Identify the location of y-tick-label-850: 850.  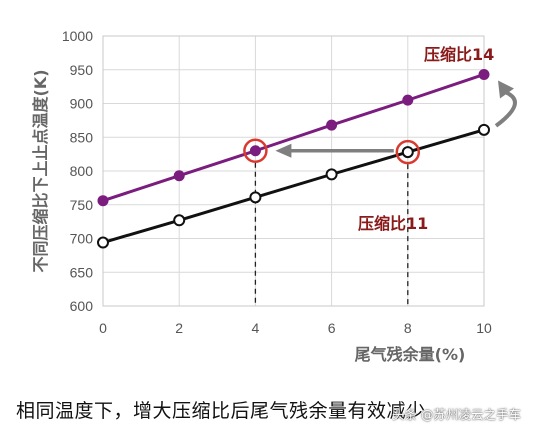
(82, 137).